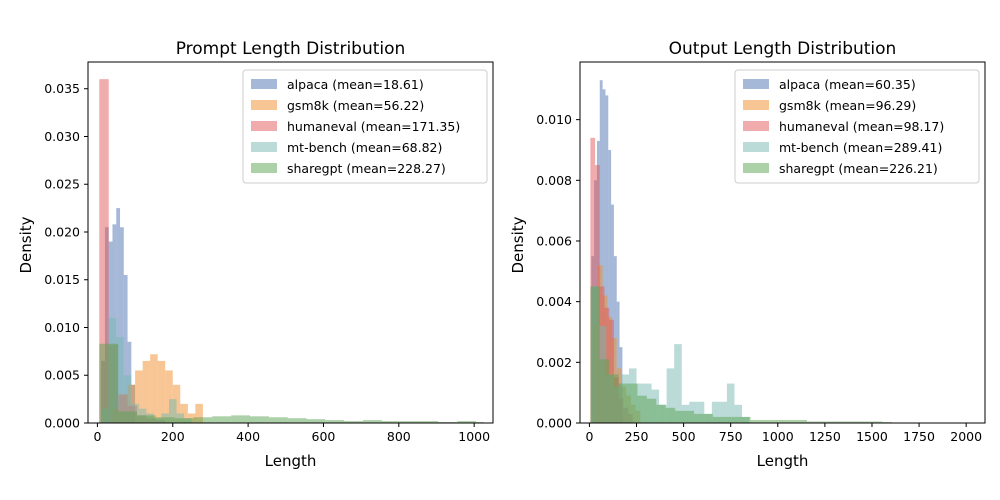 This screenshot has width=1000, height=500. I want to click on legend-box, so click(365, 126).